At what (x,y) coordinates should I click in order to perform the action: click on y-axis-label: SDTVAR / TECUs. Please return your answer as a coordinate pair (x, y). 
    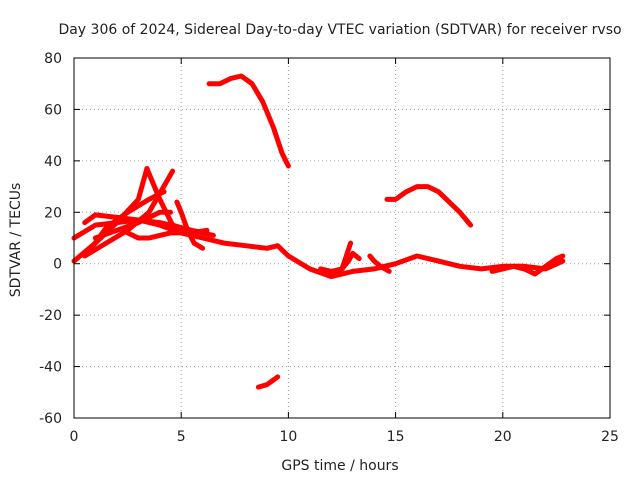
    Looking at the image, I should click on (16, 240).